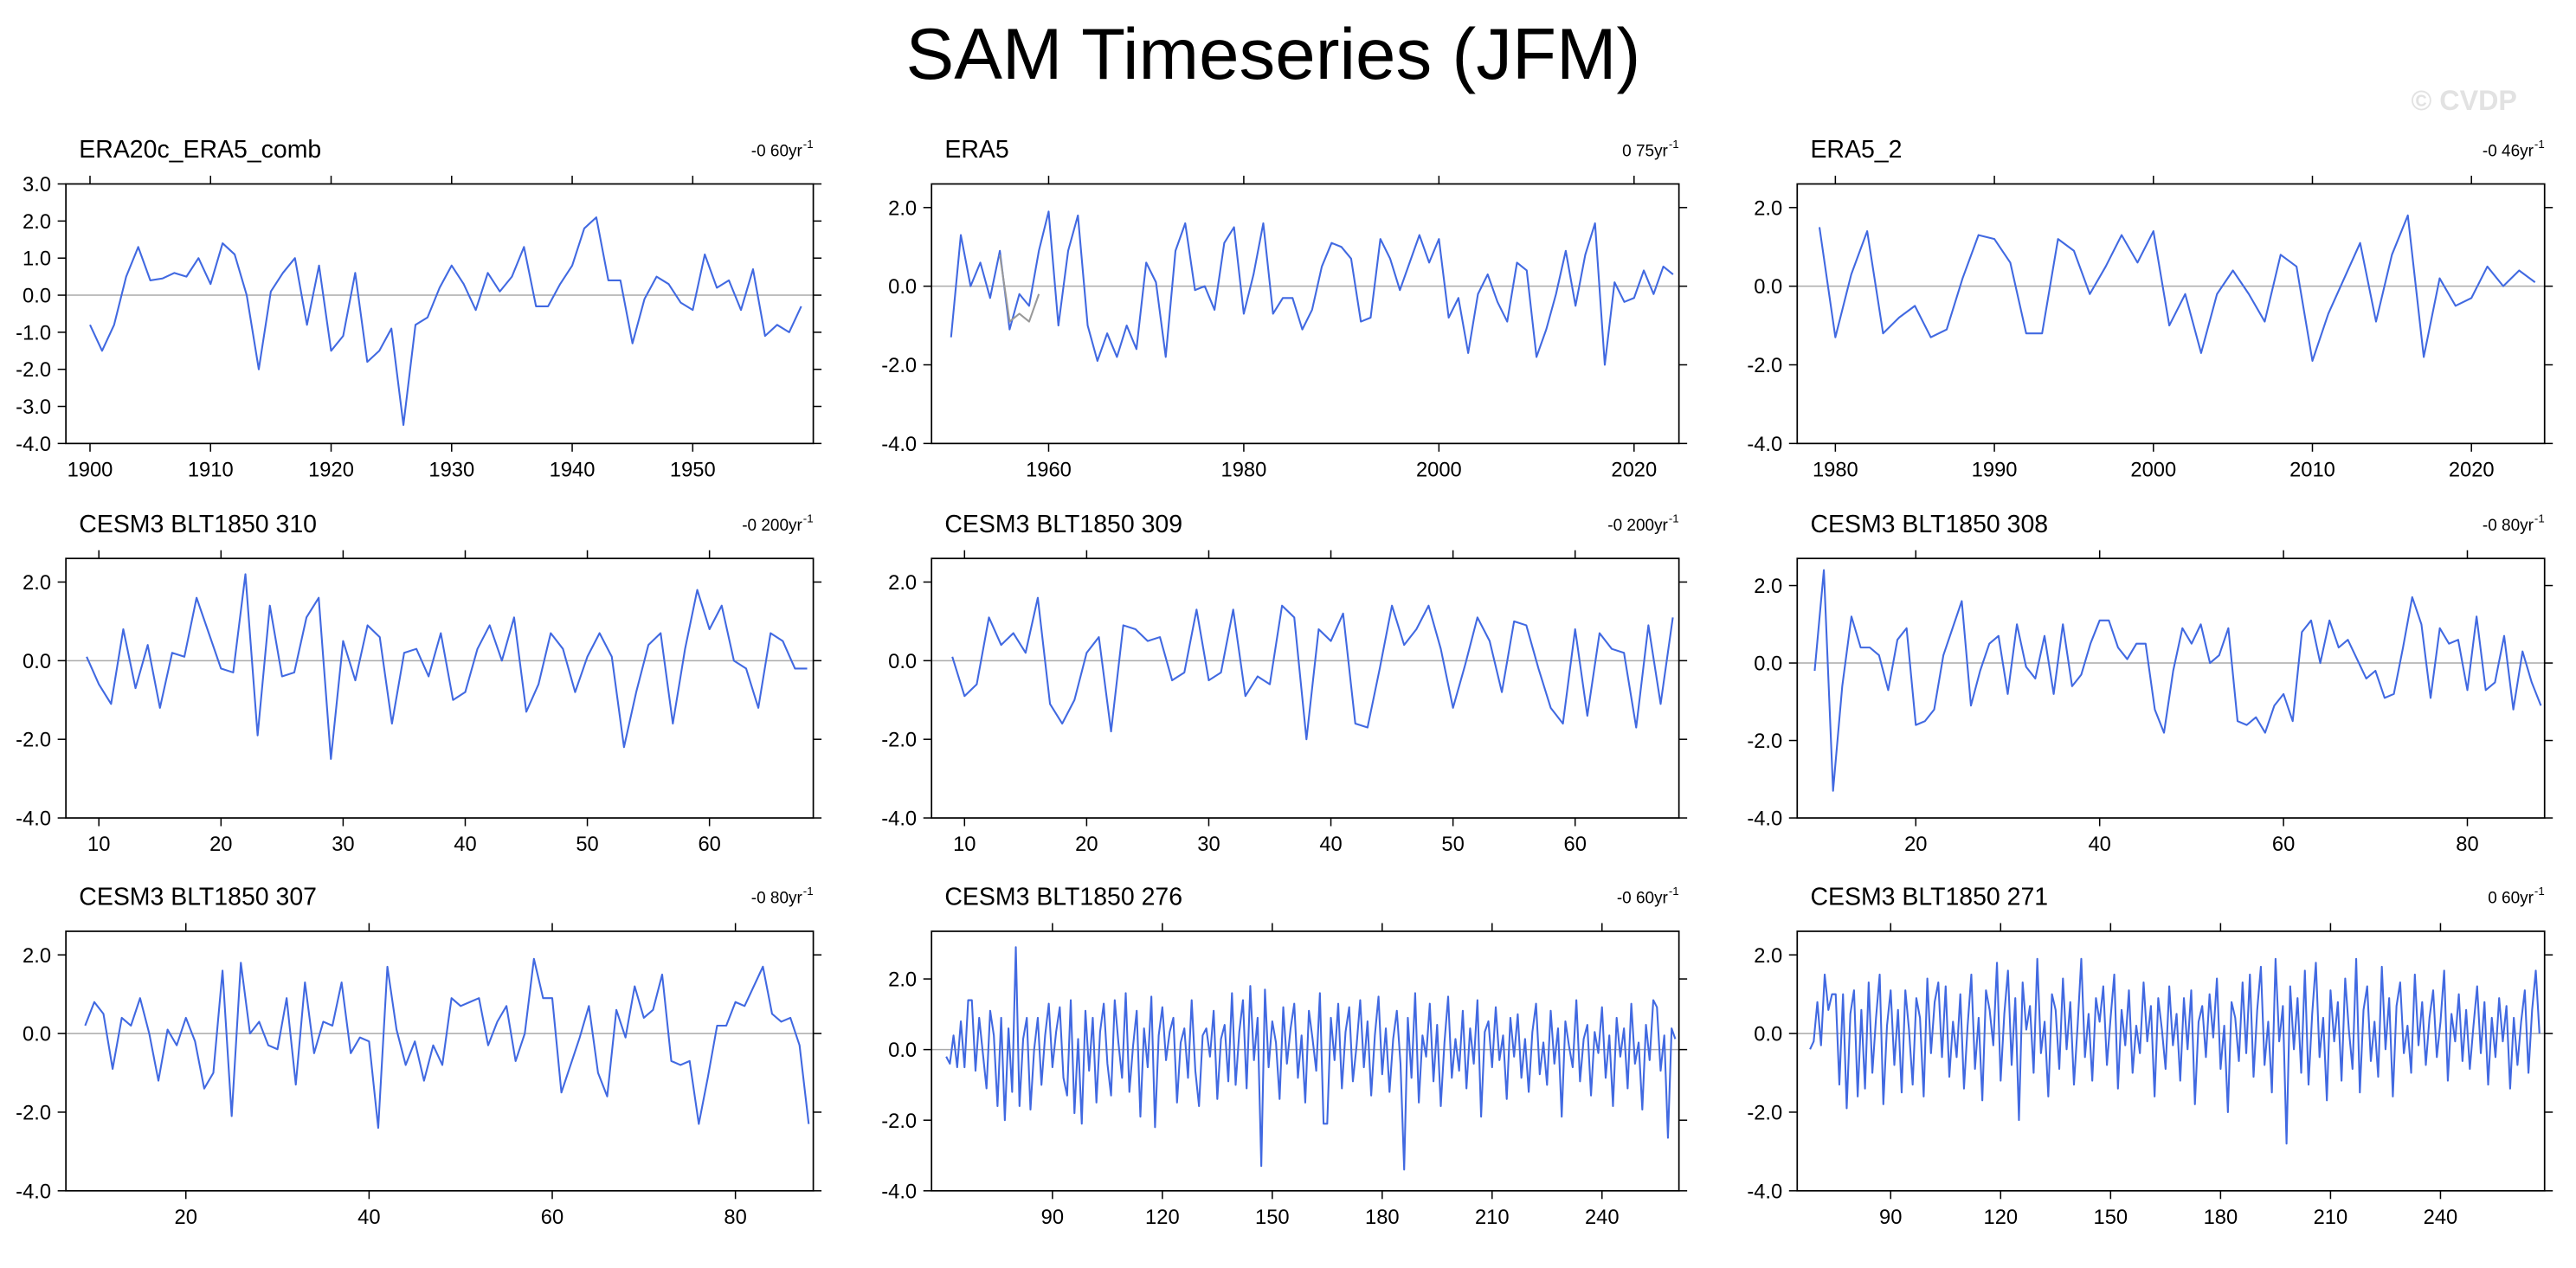 Image resolution: width=2576 pixels, height=1268 pixels. I want to click on panel-title: CESM3 BLT1850 308, so click(1929, 524).